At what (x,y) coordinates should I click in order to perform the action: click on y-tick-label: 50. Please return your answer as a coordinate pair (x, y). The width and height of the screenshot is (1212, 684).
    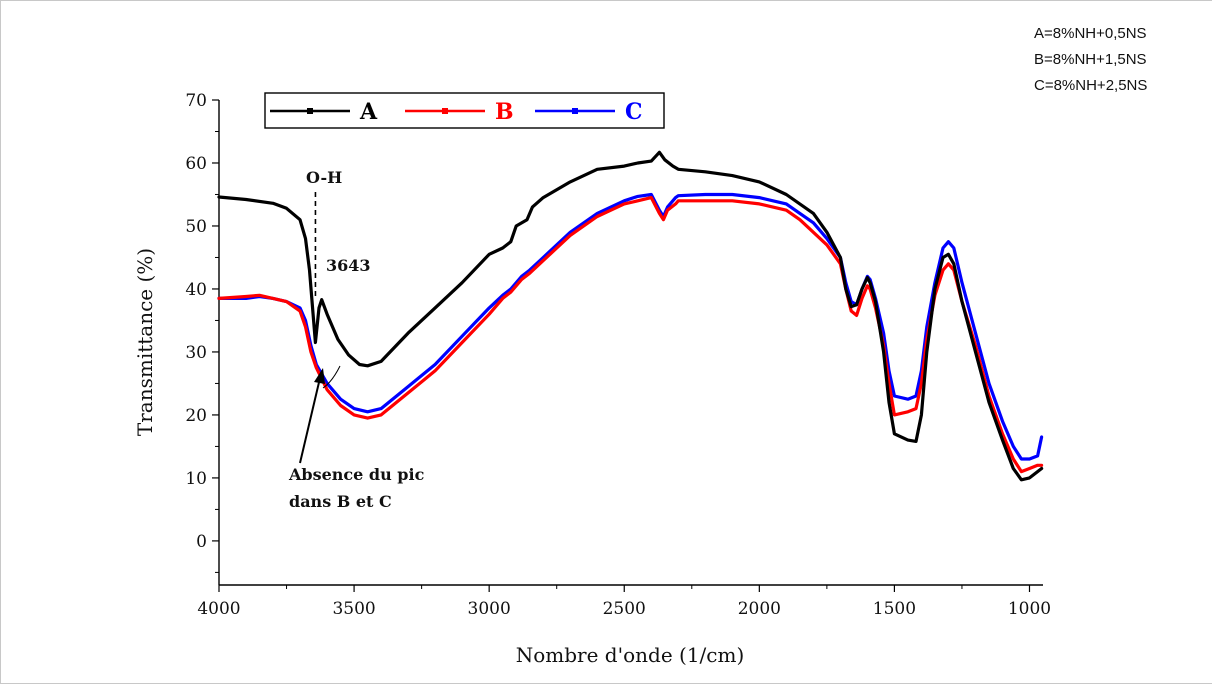
    Looking at the image, I should click on (196, 227).